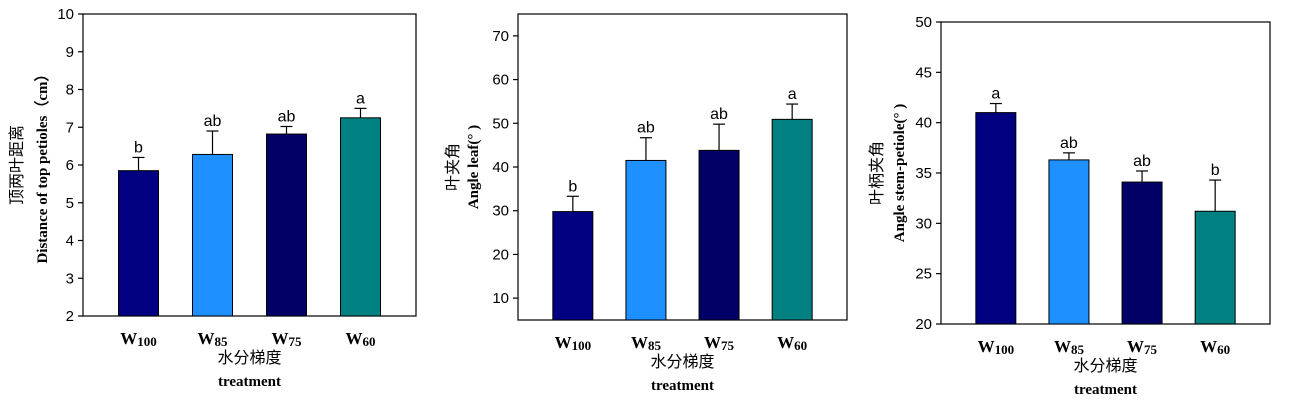  Describe the element at coordinates (500, 80) in the screenshot. I see `y-tick-label: 60` at that location.